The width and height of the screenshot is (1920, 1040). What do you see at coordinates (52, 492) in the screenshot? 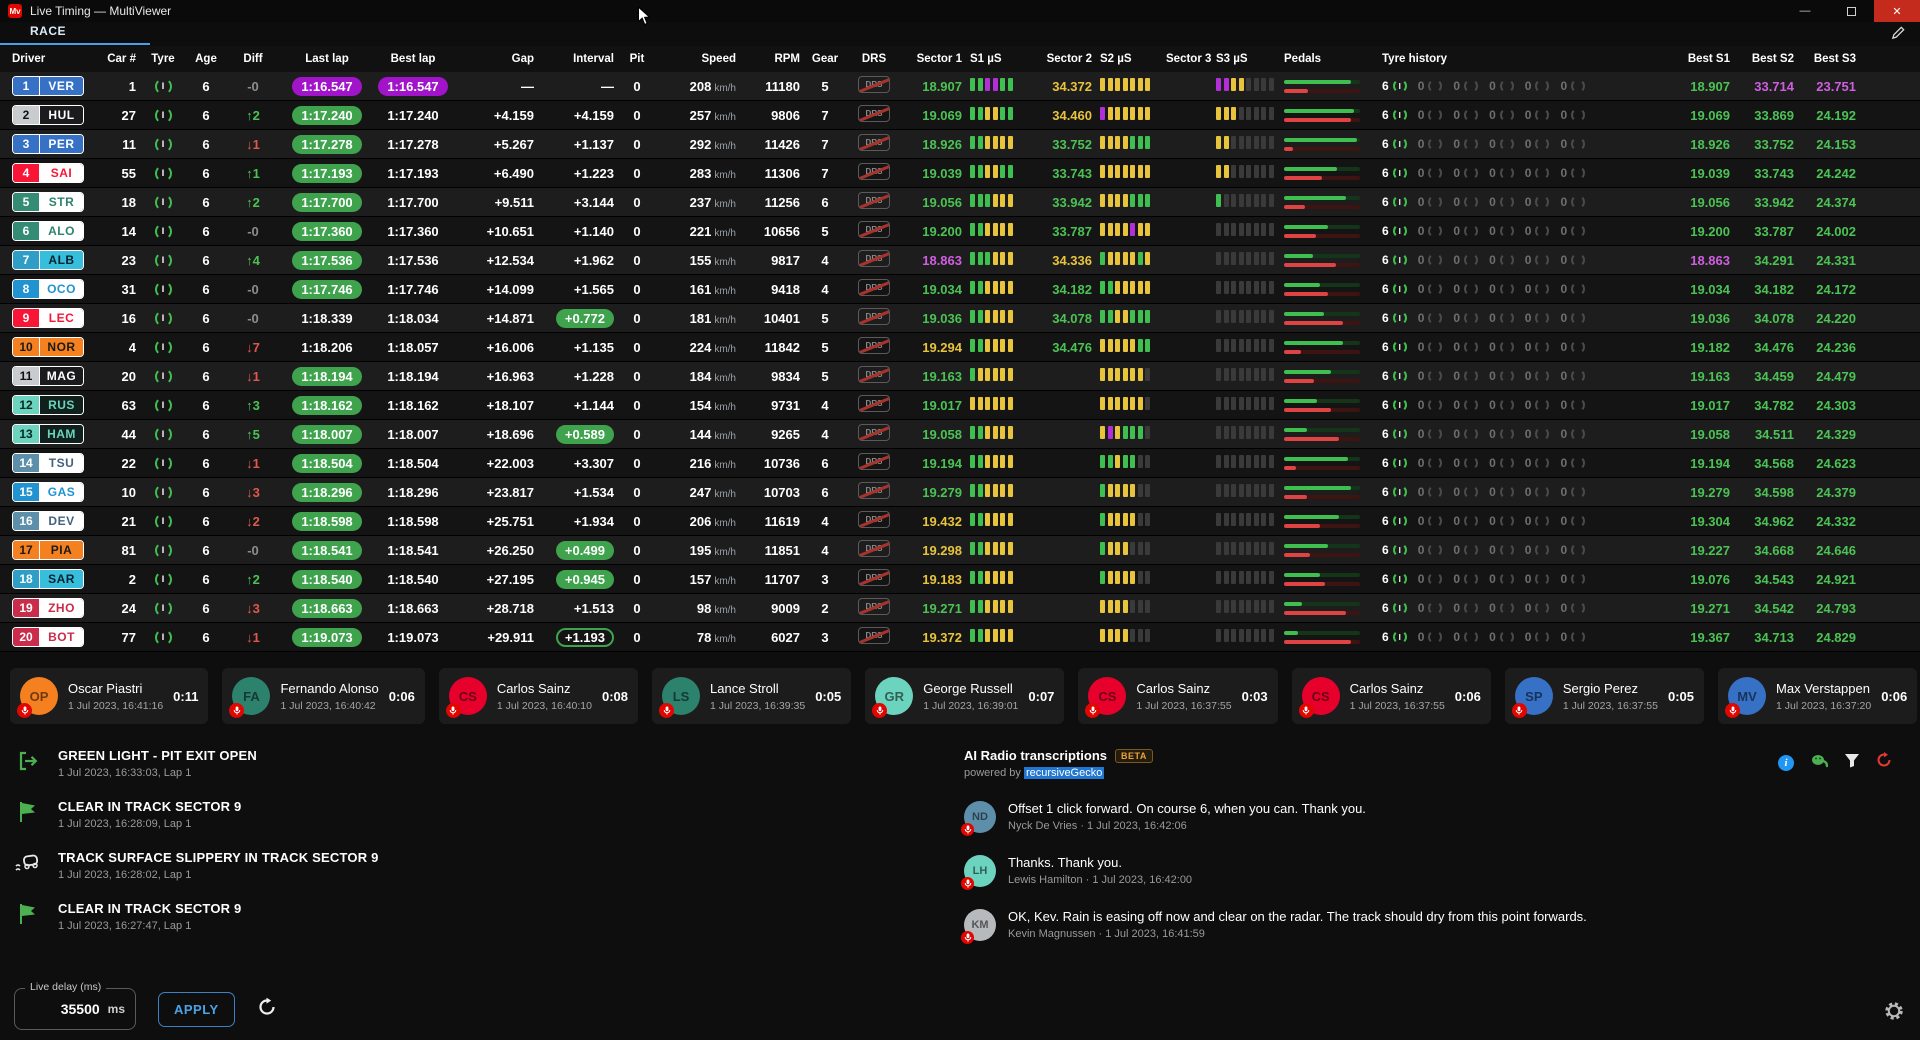
I see `driver-badge: 15 GAS` at bounding box center [52, 492].